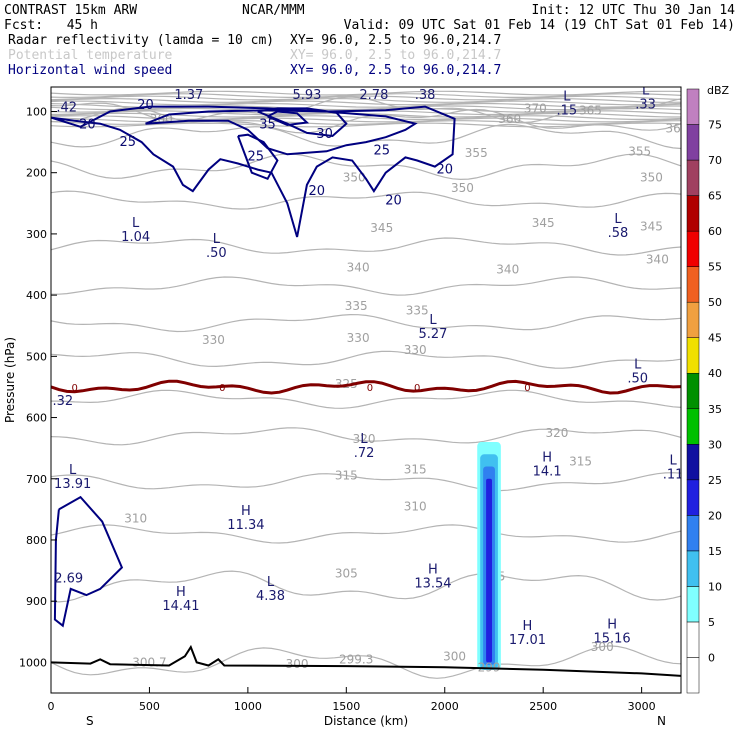 The width and height of the screenshot is (740, 740). Describe the element at coordinates (267, 125) in the screenshot. I see `wind-label: 35` at that location.